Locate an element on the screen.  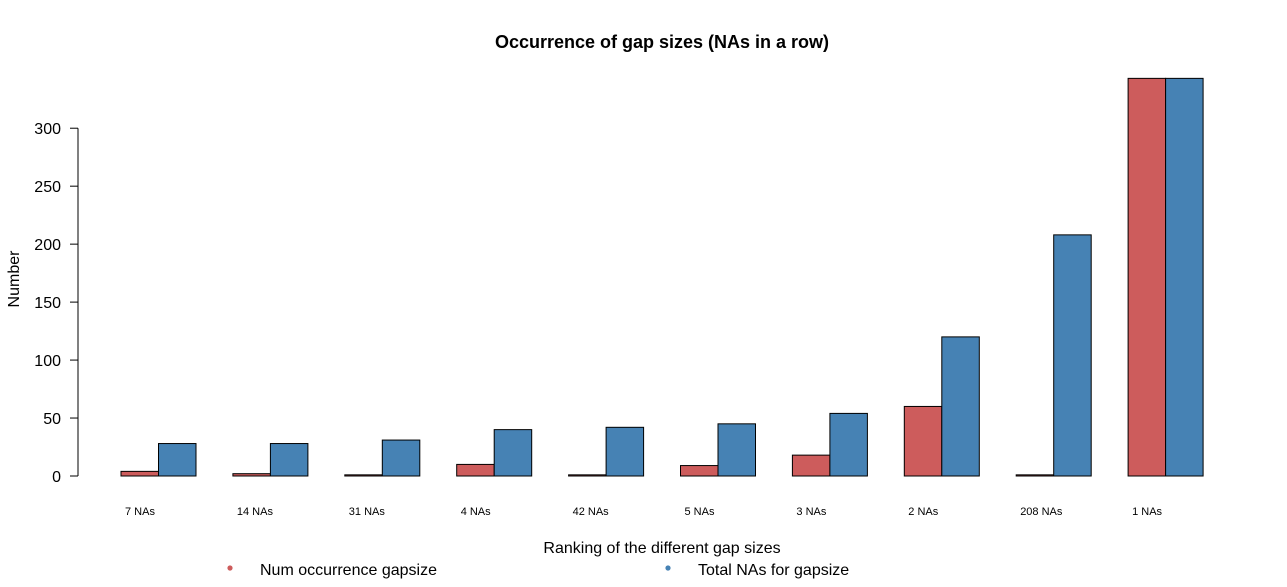
x-tick-label: 2 NAs is located at coordinates (923, 512).